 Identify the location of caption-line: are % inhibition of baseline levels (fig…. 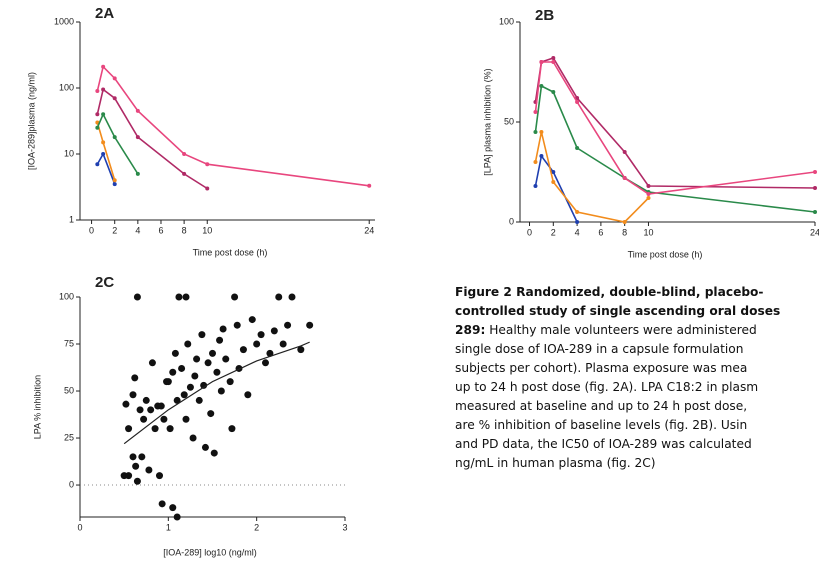
(601, 425).